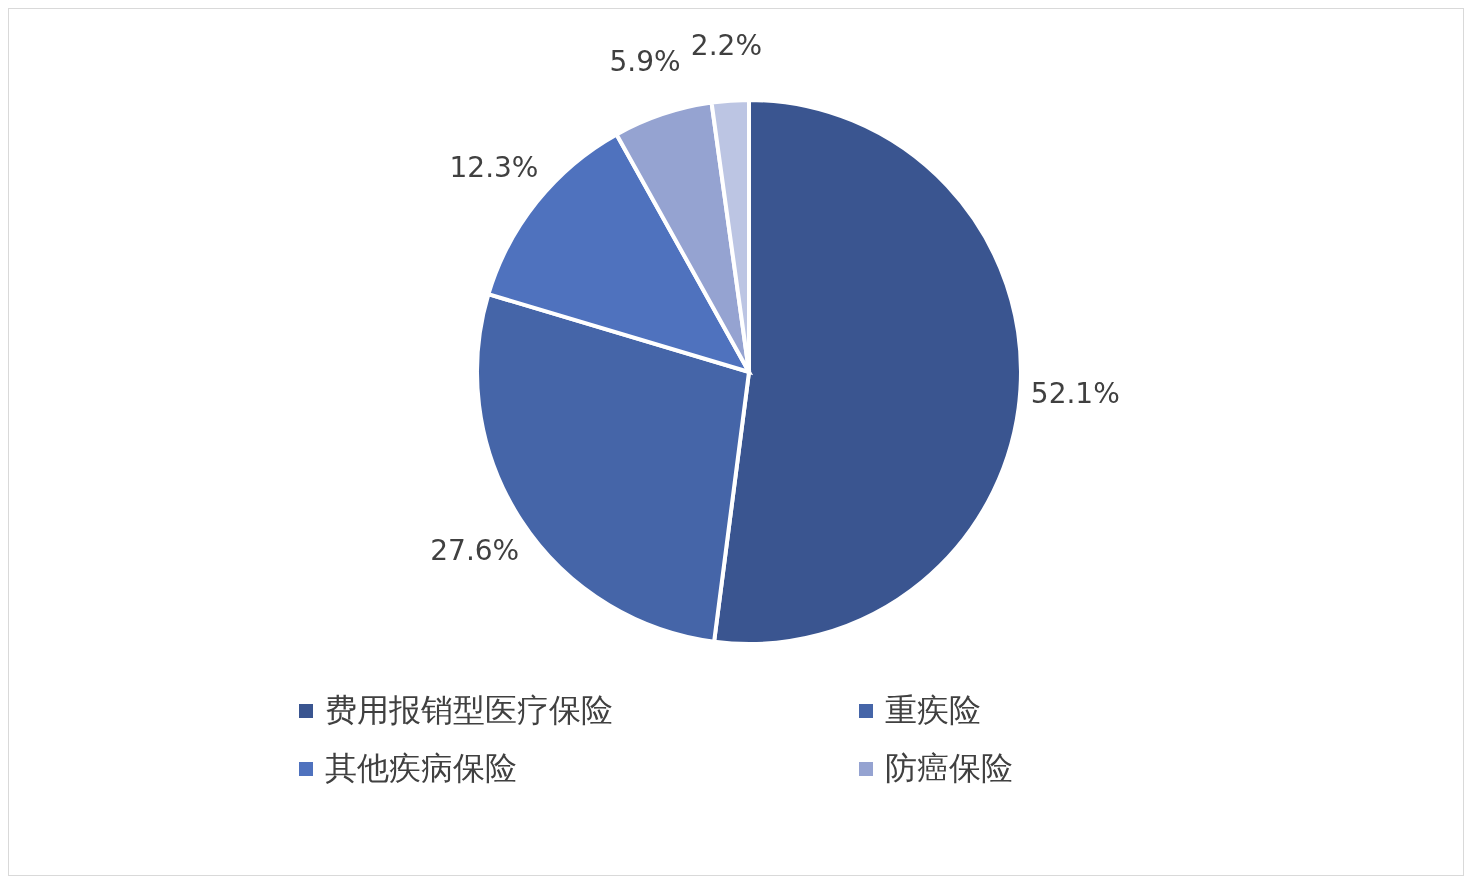  I want to click on data-label: 27.6%, so click(475, 550).